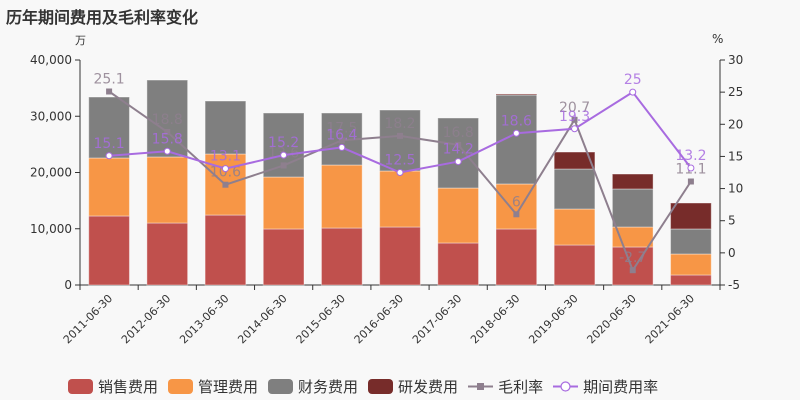  Describe the element at coordinates (399, 124) in the screenshot. I see `data-label: 18.2` at that location.